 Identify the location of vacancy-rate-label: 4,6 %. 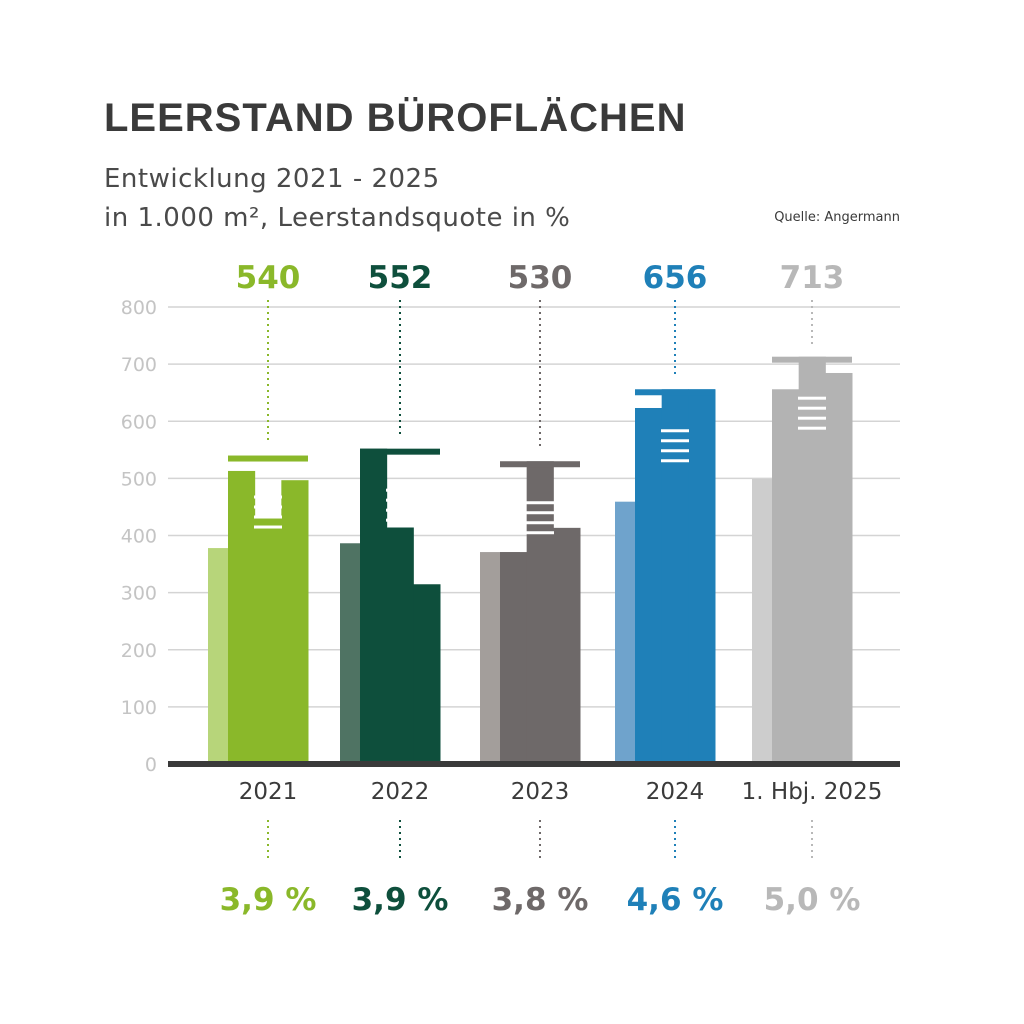
(675, 900).